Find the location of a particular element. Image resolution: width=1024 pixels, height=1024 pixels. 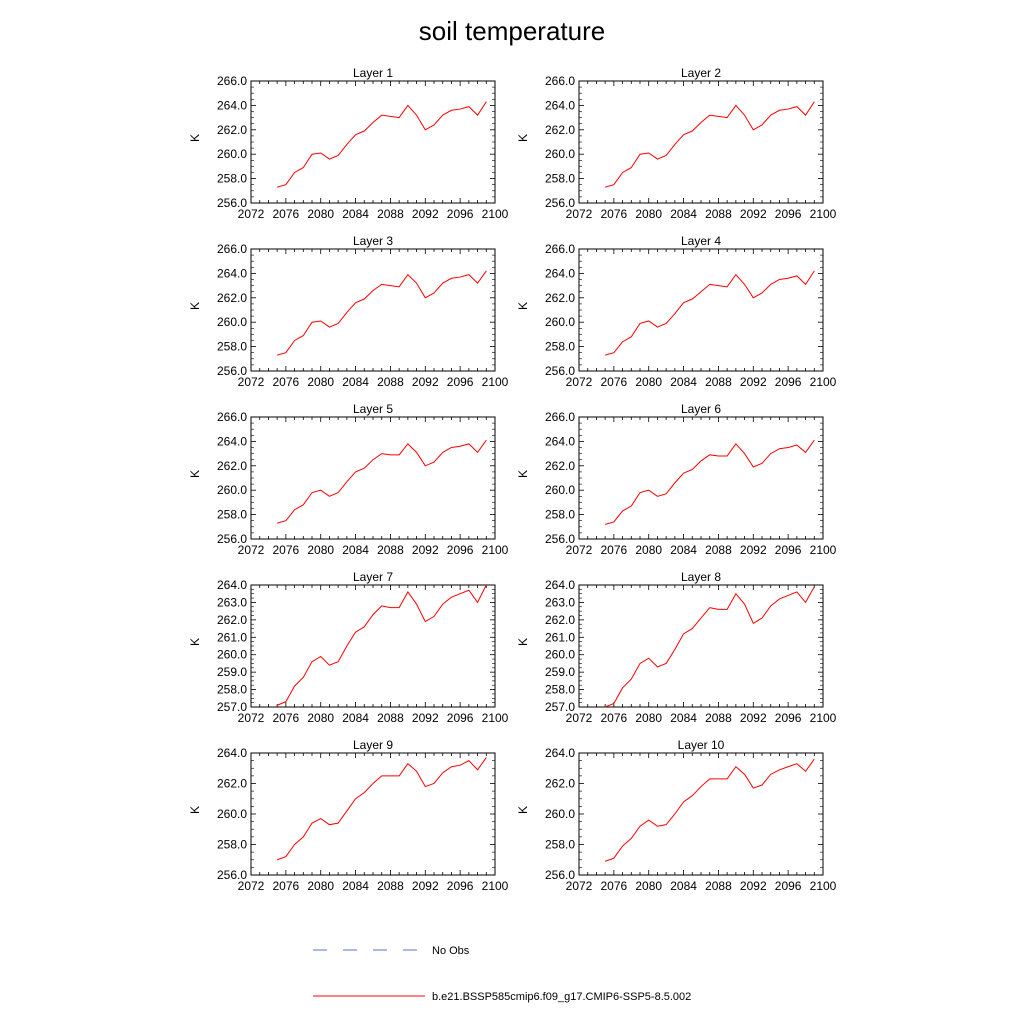

panel-title: Layer 5 is located at coordinates (373, 409).